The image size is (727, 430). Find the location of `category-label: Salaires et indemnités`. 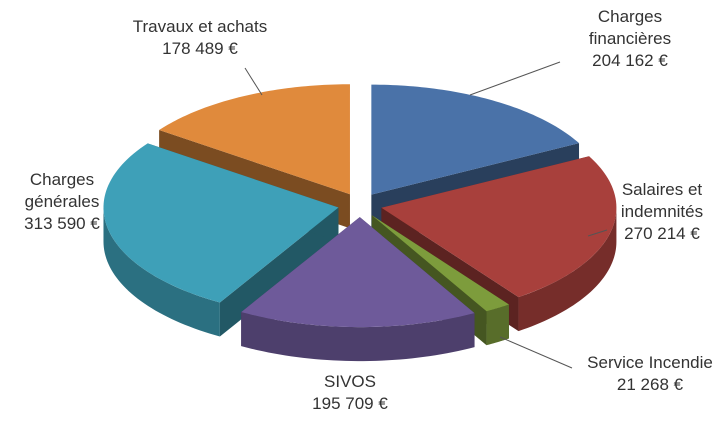

category-label: Salaires et indemnités is located at coordinates (662, 200).